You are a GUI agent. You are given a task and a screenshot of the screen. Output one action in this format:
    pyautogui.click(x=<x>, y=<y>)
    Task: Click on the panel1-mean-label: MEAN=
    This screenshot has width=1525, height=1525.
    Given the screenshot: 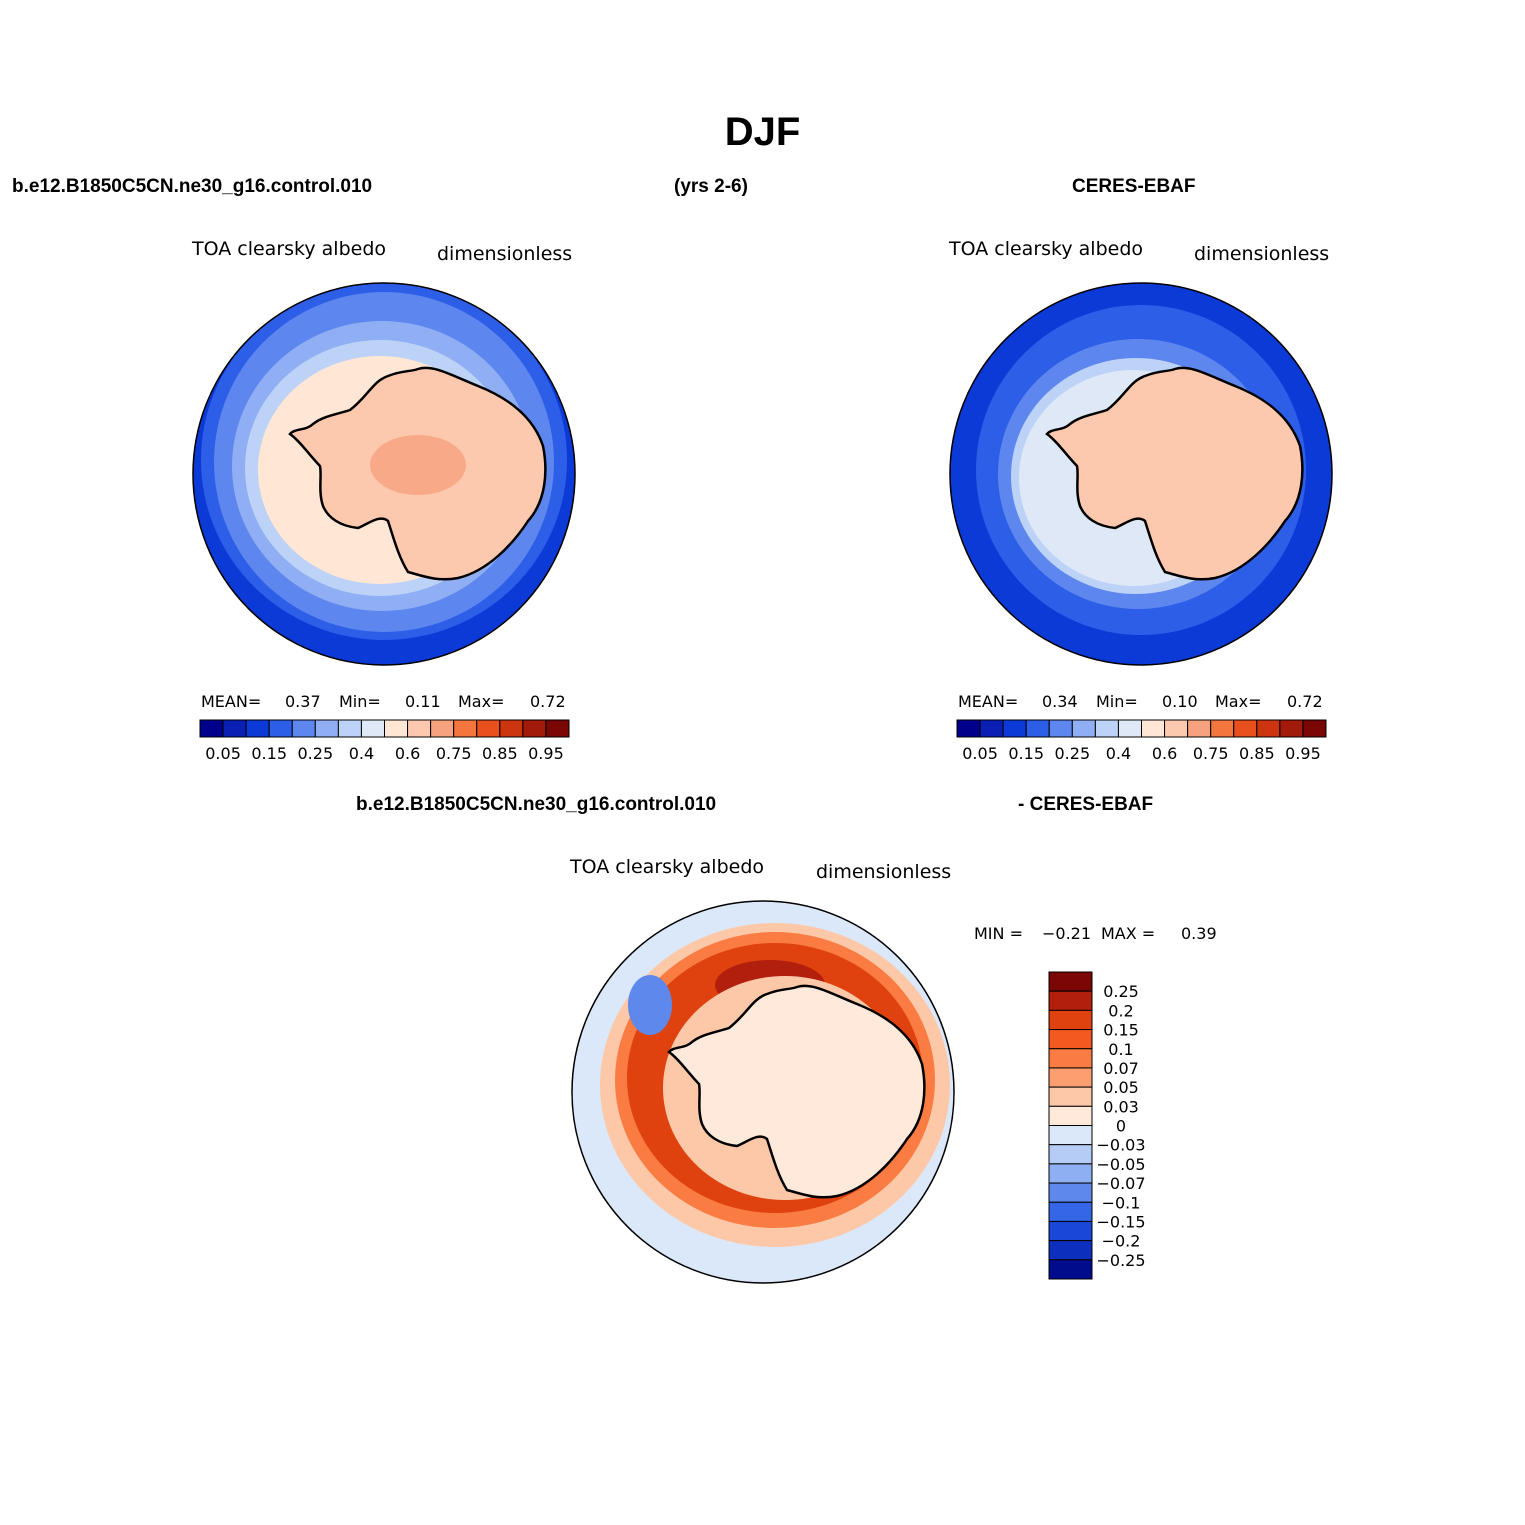 What is the action you would take?
    pyautogui.click(x=231, y=701)
    